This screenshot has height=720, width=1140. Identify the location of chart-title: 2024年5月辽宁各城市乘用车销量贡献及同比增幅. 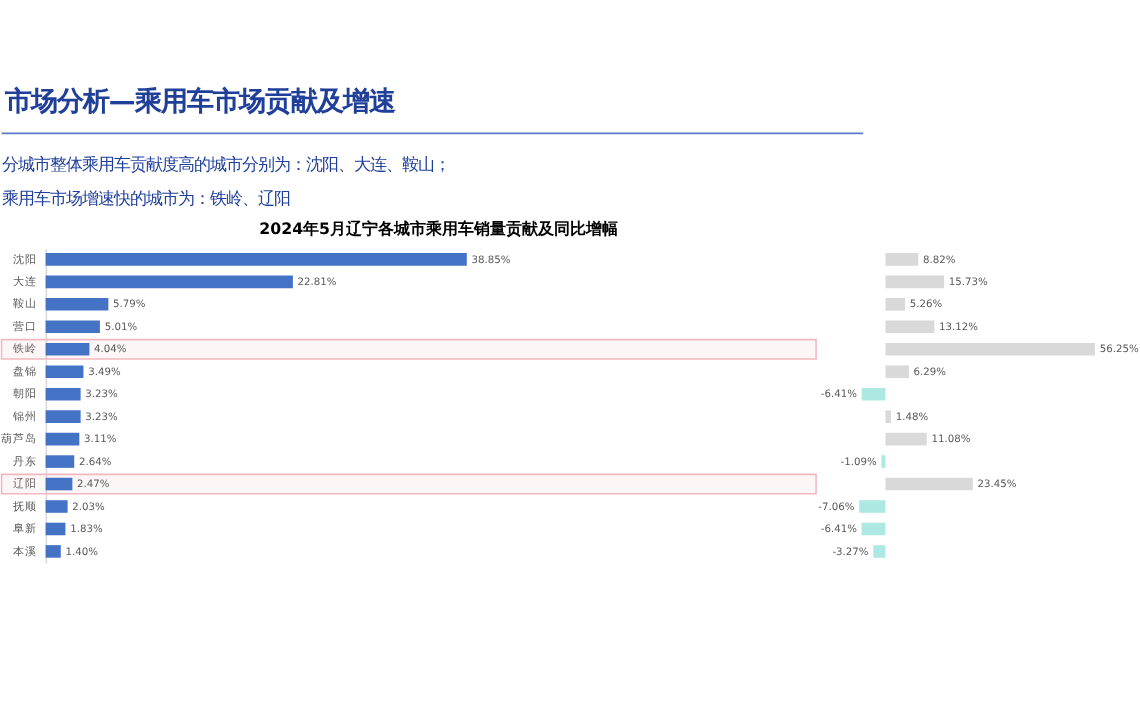
(439, 228).